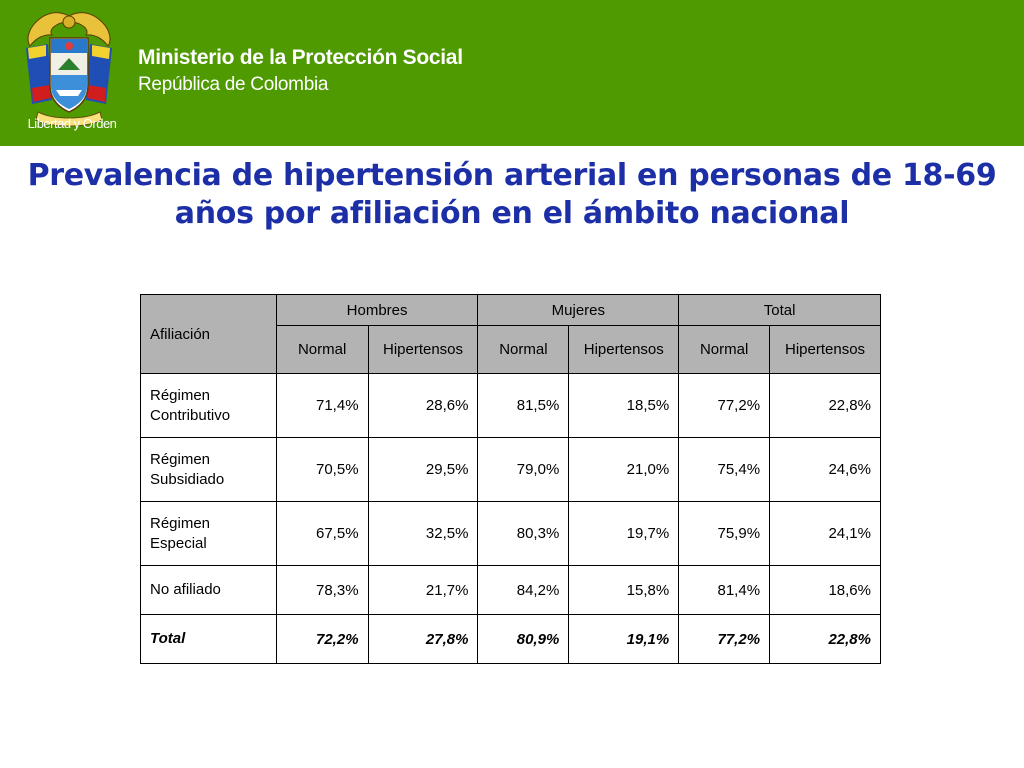  I want to click on cell-value: 75,9%, so click(724, 533).